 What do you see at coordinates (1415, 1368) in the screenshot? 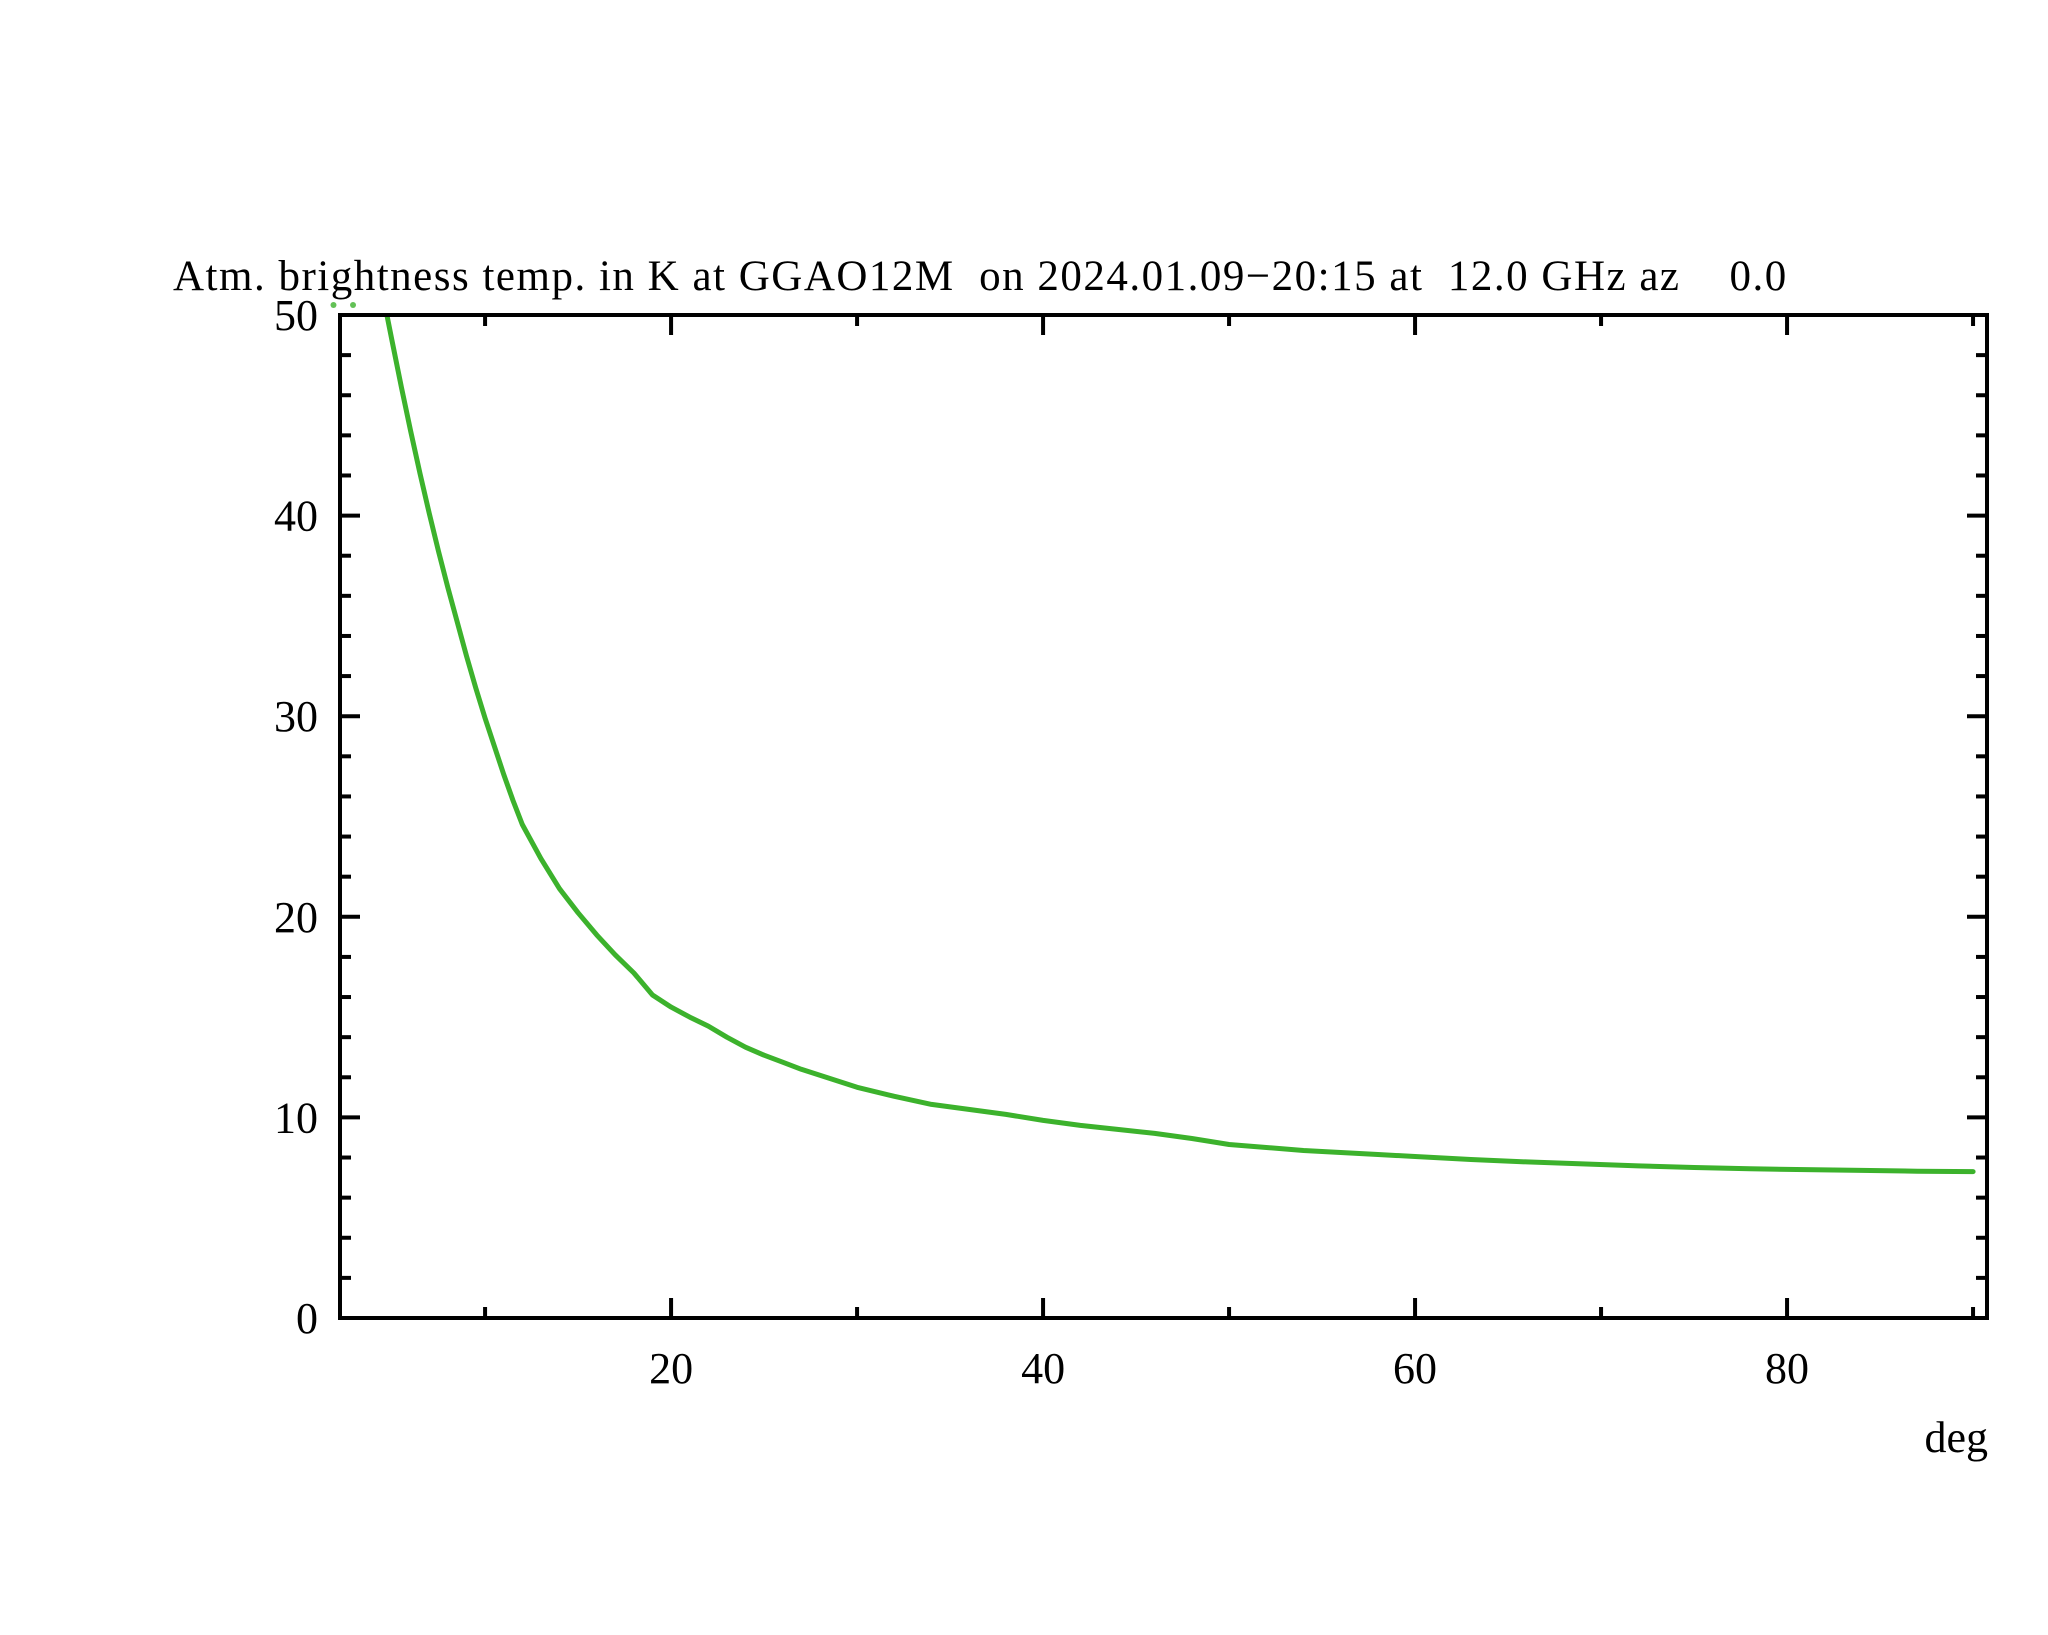
I see `x-tick-label: 60` at bounding box center [1415, 1368].